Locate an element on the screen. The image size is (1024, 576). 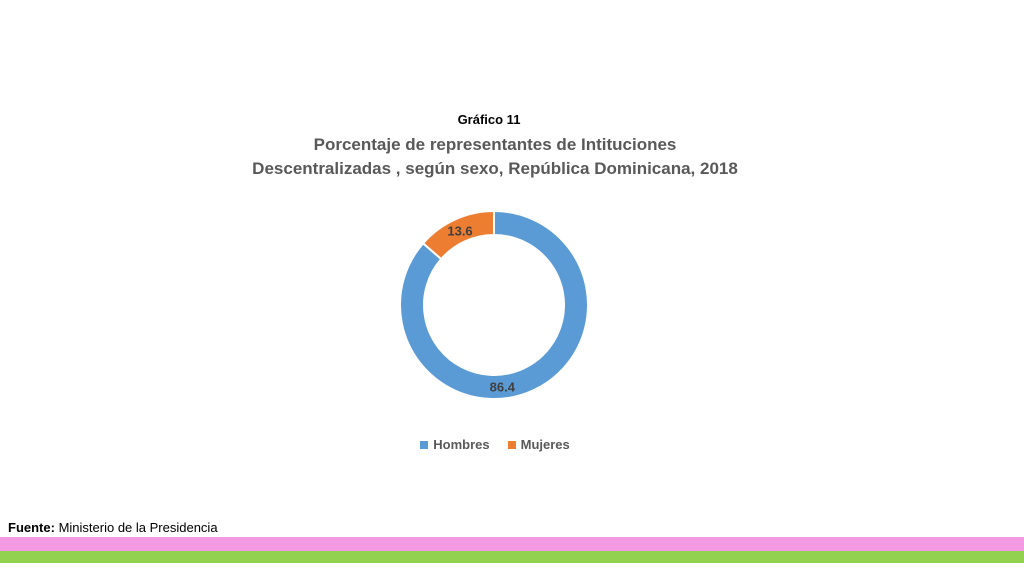
doughnut-chart: 86.4 13.6 is located at coordinates (494, 304).